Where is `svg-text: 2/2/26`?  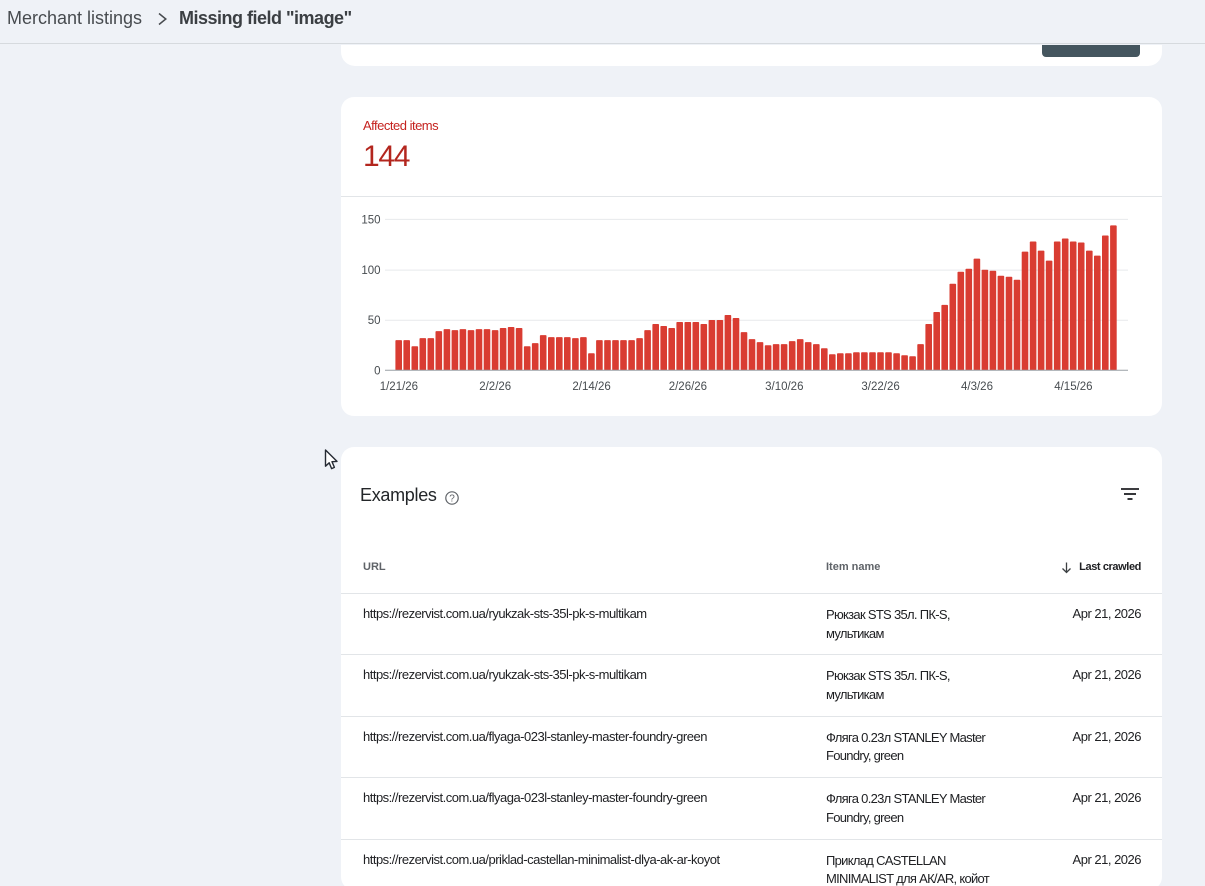
svg-text: 2/2/26 is located at coordinates (495, 387).